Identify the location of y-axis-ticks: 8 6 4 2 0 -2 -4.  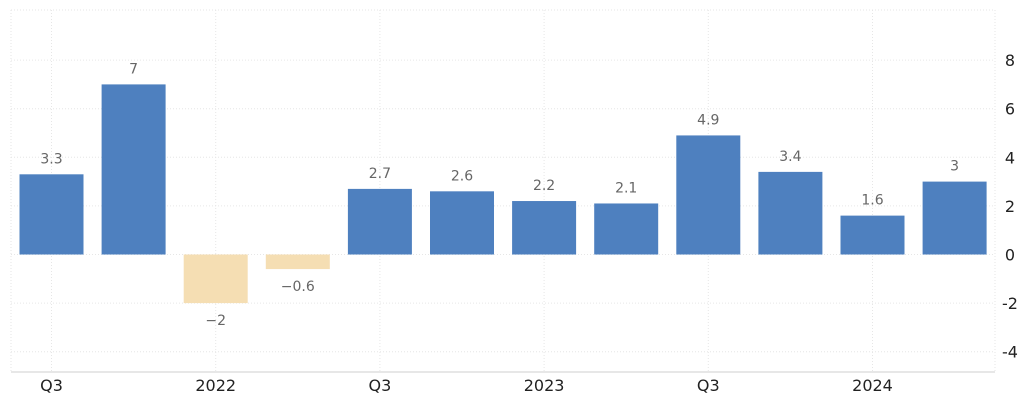
(1010, 206).